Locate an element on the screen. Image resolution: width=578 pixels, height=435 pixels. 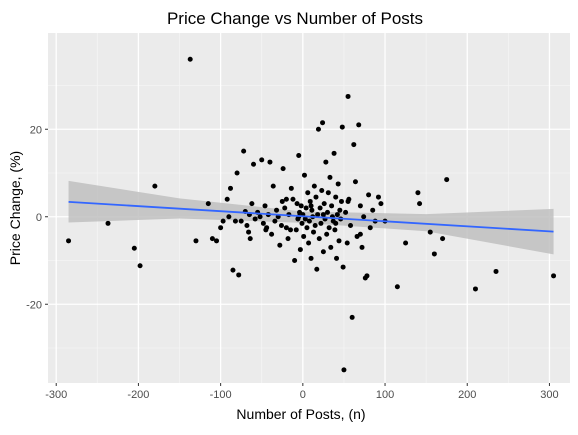
y-tick-label: 20 is located at coordinates (36, 130).